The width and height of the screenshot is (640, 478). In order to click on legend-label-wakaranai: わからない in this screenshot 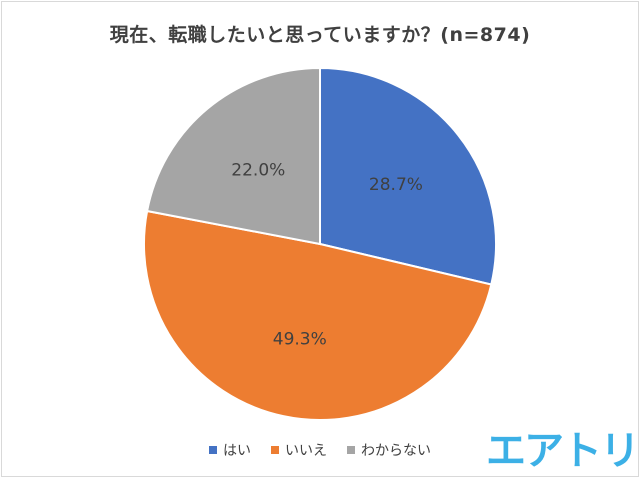, I will do `click(396, 451)`.